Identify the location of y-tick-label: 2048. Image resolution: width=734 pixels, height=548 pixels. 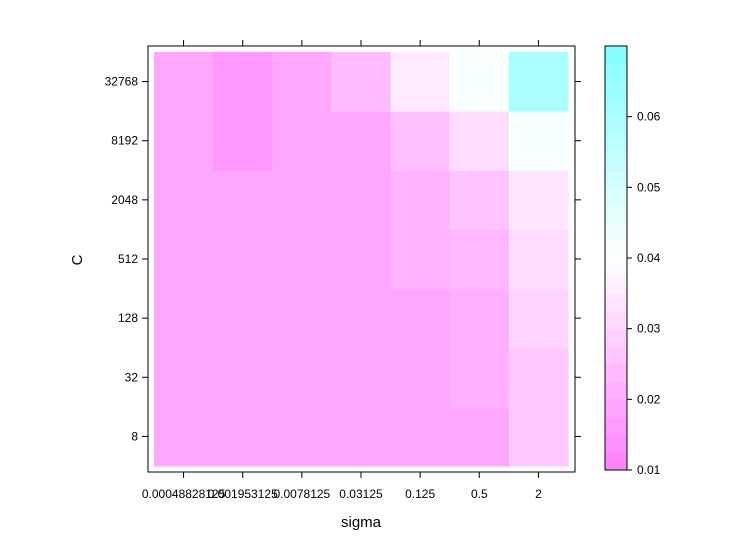
(124, 200).